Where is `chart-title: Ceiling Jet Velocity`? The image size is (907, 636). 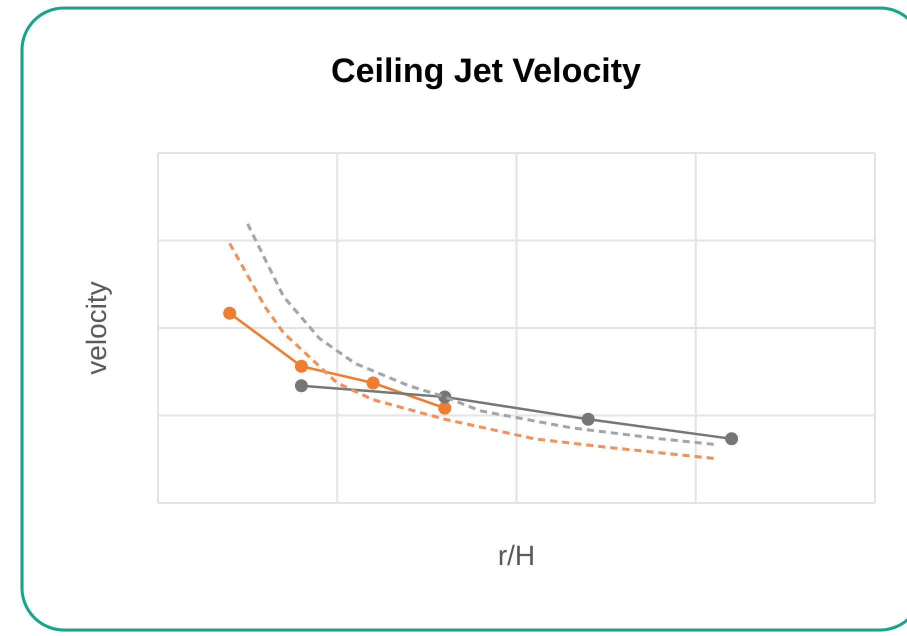
chart-title: Ceiling Jet Velocity is located at coordinates (486, 71).